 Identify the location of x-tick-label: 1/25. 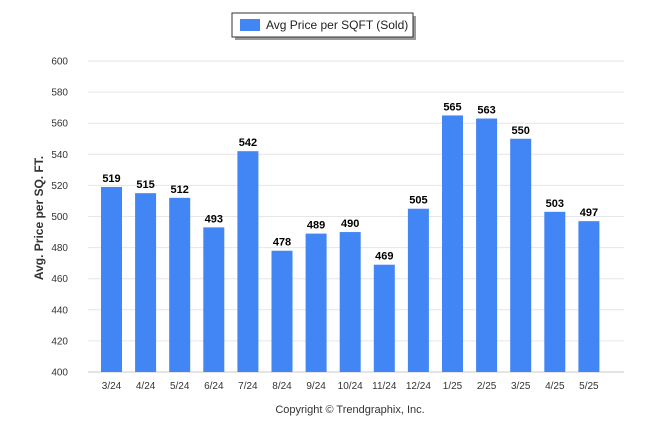
(453, 386).